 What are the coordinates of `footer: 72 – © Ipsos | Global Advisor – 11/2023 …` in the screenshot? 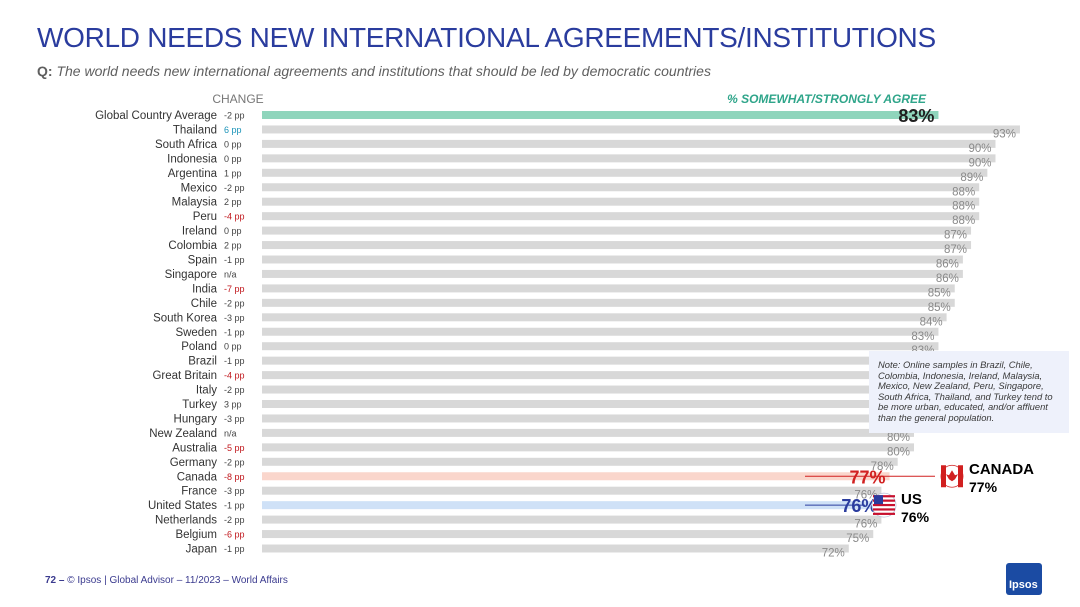 It's located at (166, 580).